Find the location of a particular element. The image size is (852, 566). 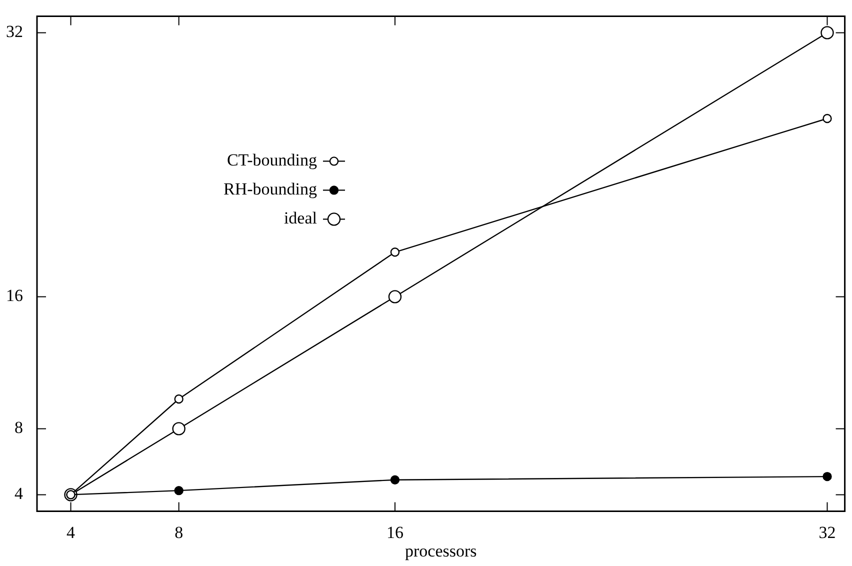

y-tick-label: 8 is located at coordinates (18, 428).